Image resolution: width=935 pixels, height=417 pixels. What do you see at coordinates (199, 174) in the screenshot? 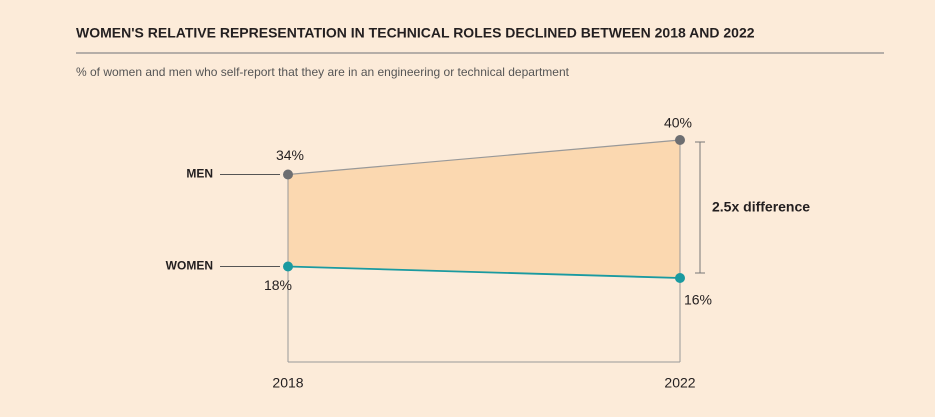
I see `legend-label: MEN` at bounding box center [199, 174].